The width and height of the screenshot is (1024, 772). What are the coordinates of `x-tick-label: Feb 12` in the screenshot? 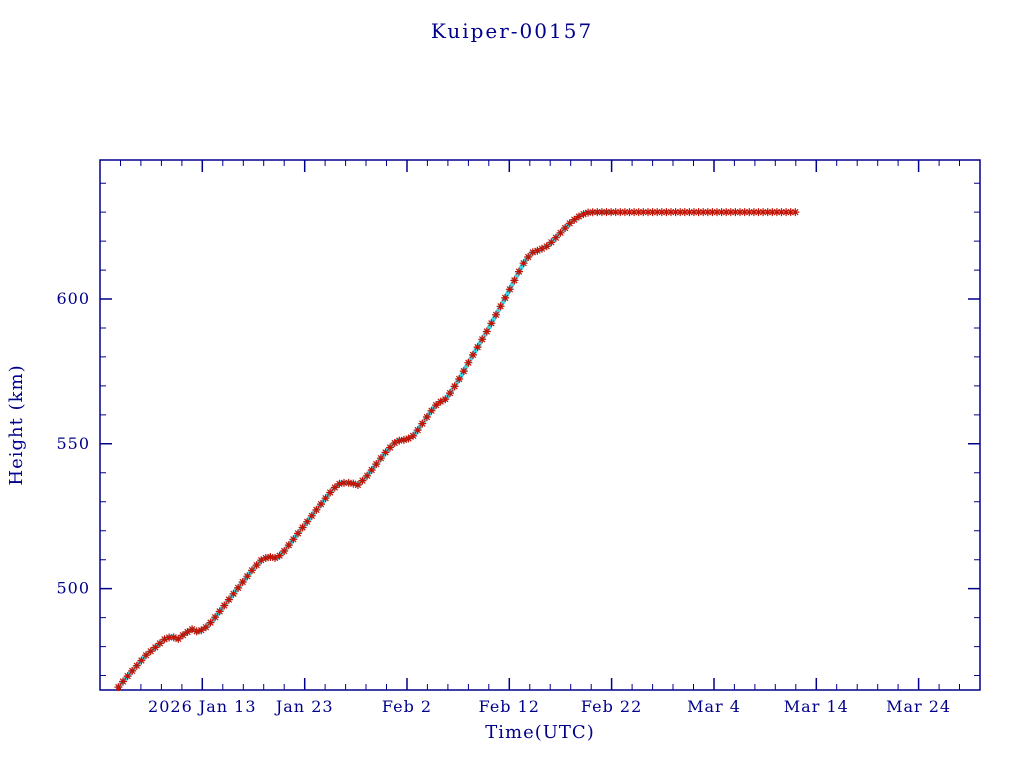 It's located at (509, 706).